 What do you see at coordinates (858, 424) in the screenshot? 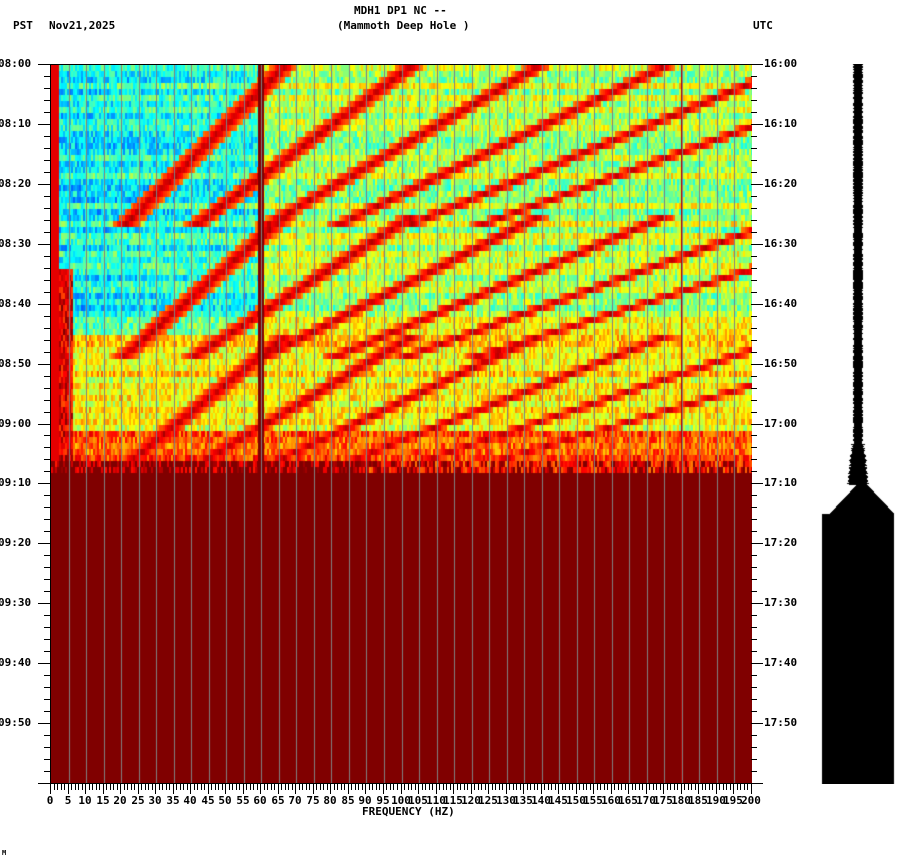
I see `seismogram-trace` at bounding box center [858, 424].